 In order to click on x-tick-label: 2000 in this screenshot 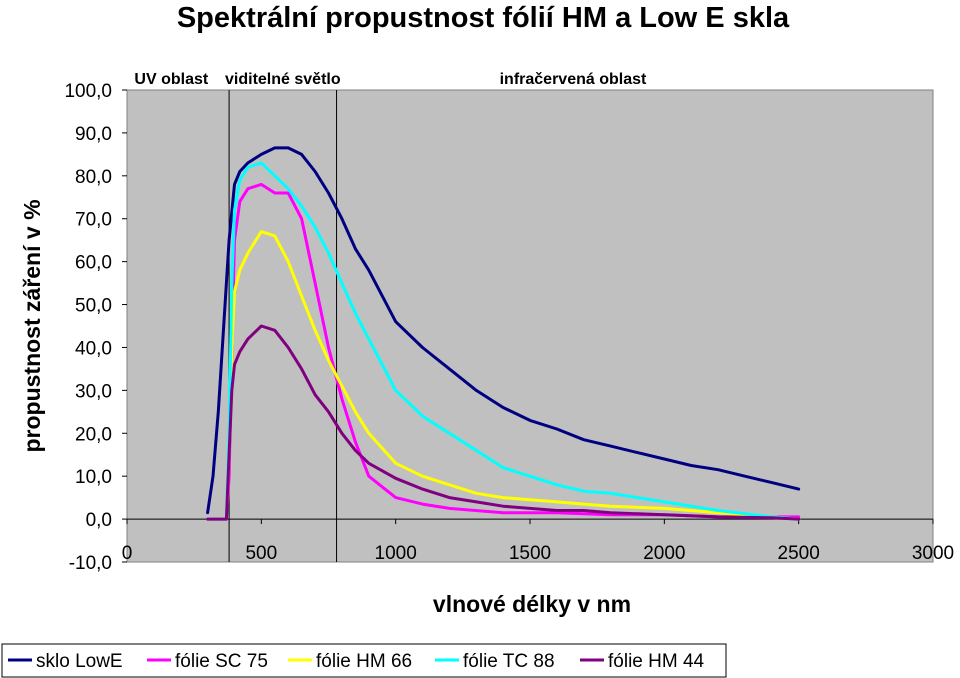, I will do `click(664, 553)`.